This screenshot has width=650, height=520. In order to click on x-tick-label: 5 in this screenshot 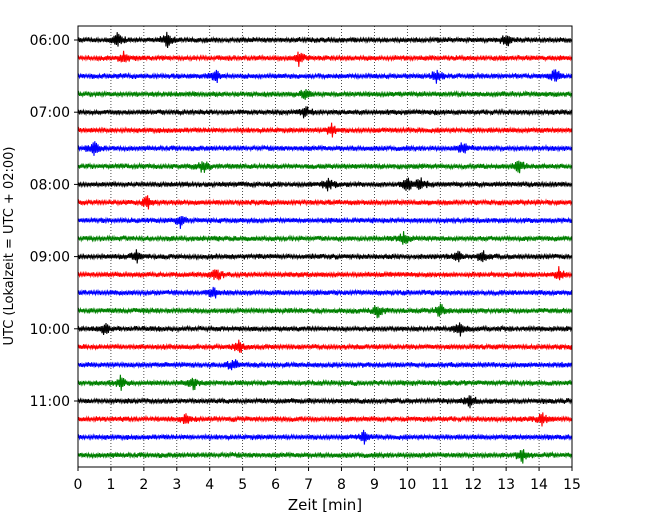, I will do `click(242, 485)`.